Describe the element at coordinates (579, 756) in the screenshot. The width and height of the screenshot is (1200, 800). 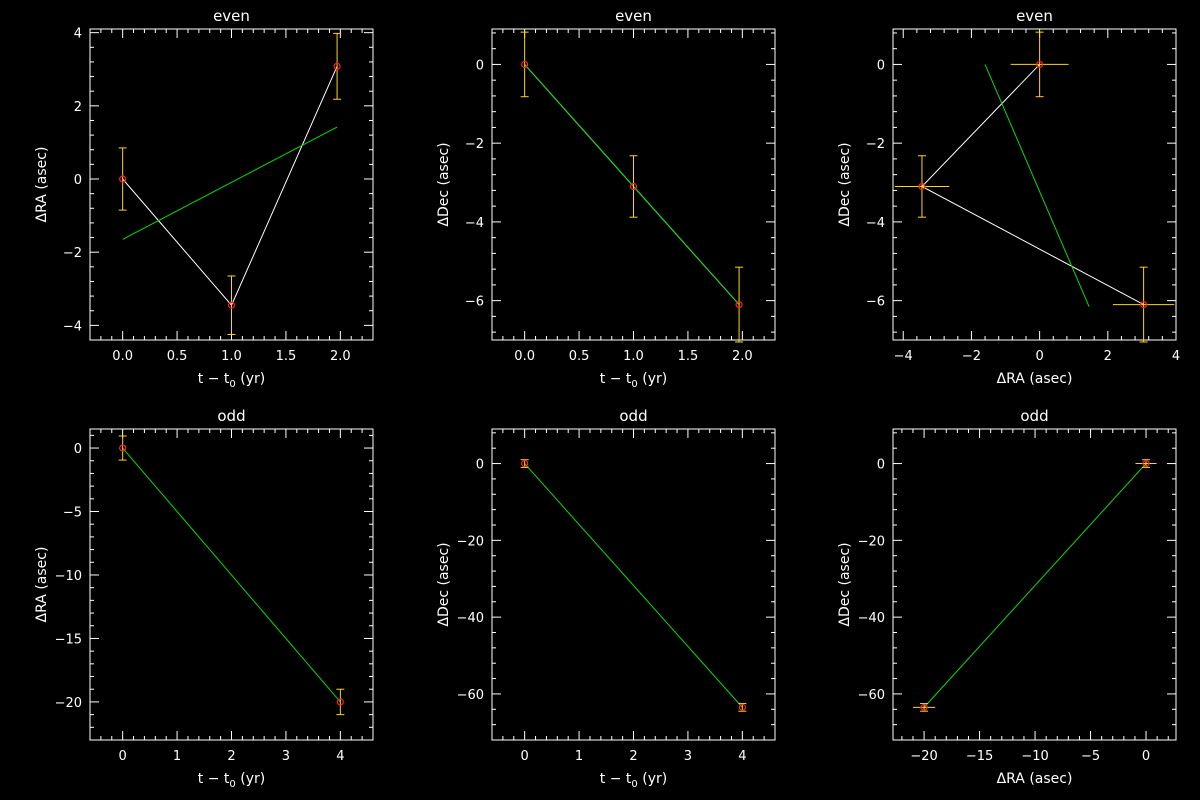
I see `x-tick-label: 1` at that location.